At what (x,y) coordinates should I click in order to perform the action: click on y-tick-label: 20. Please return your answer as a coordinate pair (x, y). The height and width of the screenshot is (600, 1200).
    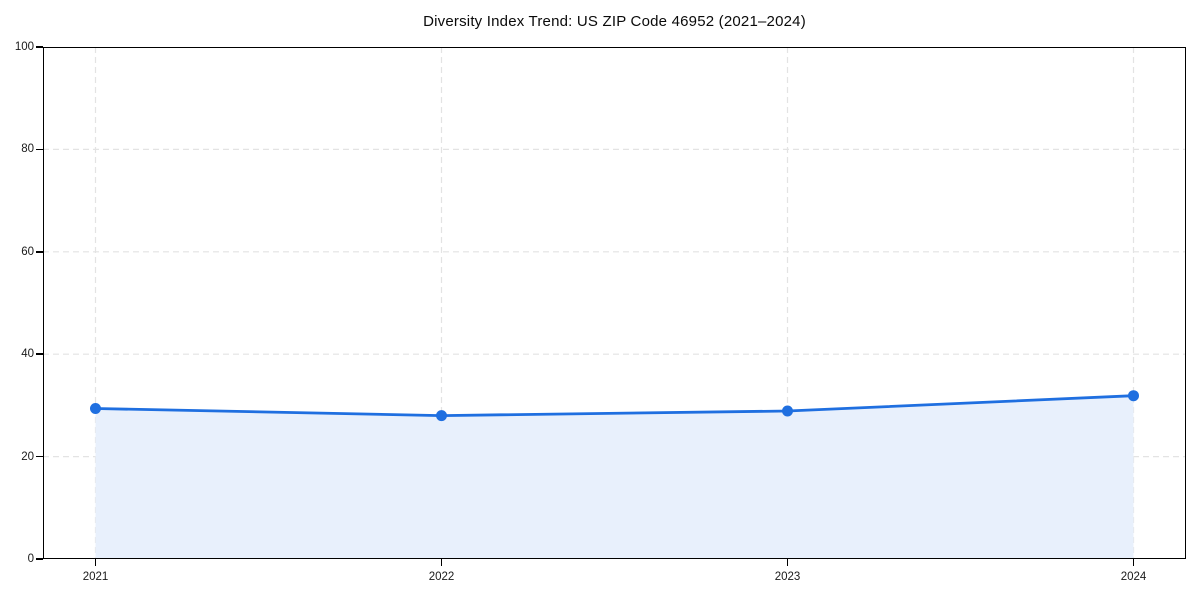
    Looking at the image, I should click on (27, 456).